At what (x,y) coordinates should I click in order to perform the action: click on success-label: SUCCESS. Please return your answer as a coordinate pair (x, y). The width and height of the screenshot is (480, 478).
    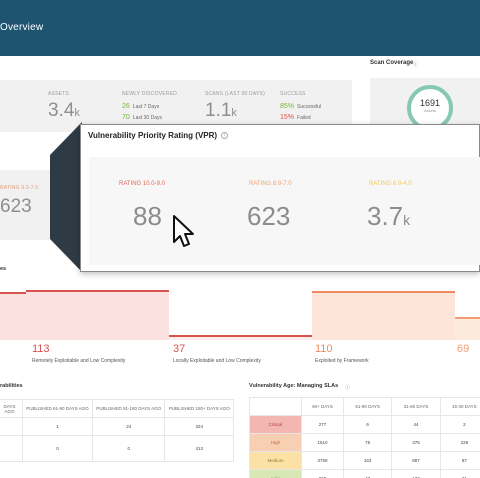
    Looking at the image, I should click on (293, 94).